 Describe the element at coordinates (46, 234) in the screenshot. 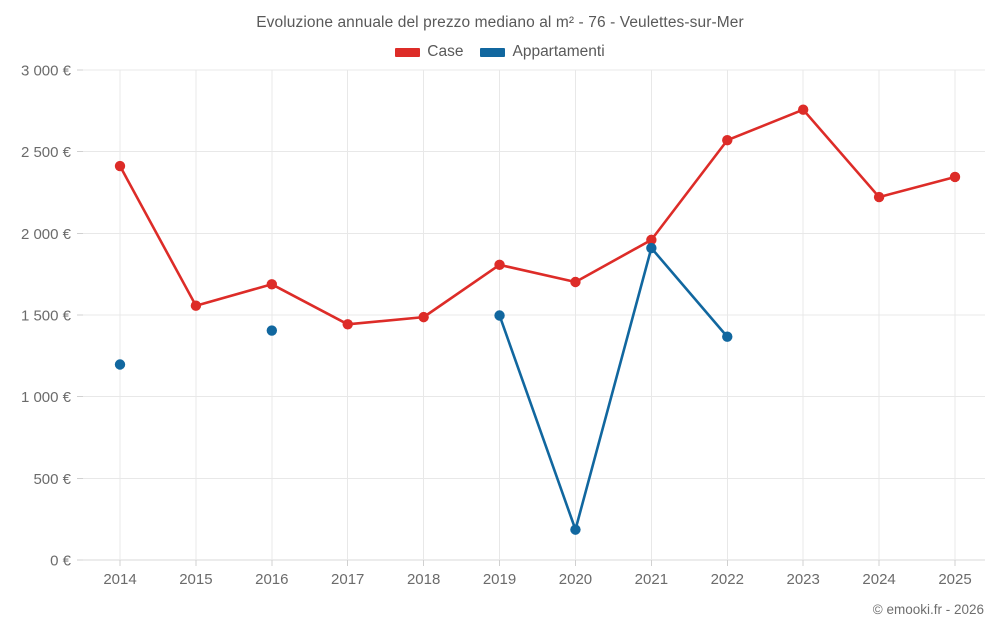

I see `y-axis-tick-label: 2 000 €` at that location.